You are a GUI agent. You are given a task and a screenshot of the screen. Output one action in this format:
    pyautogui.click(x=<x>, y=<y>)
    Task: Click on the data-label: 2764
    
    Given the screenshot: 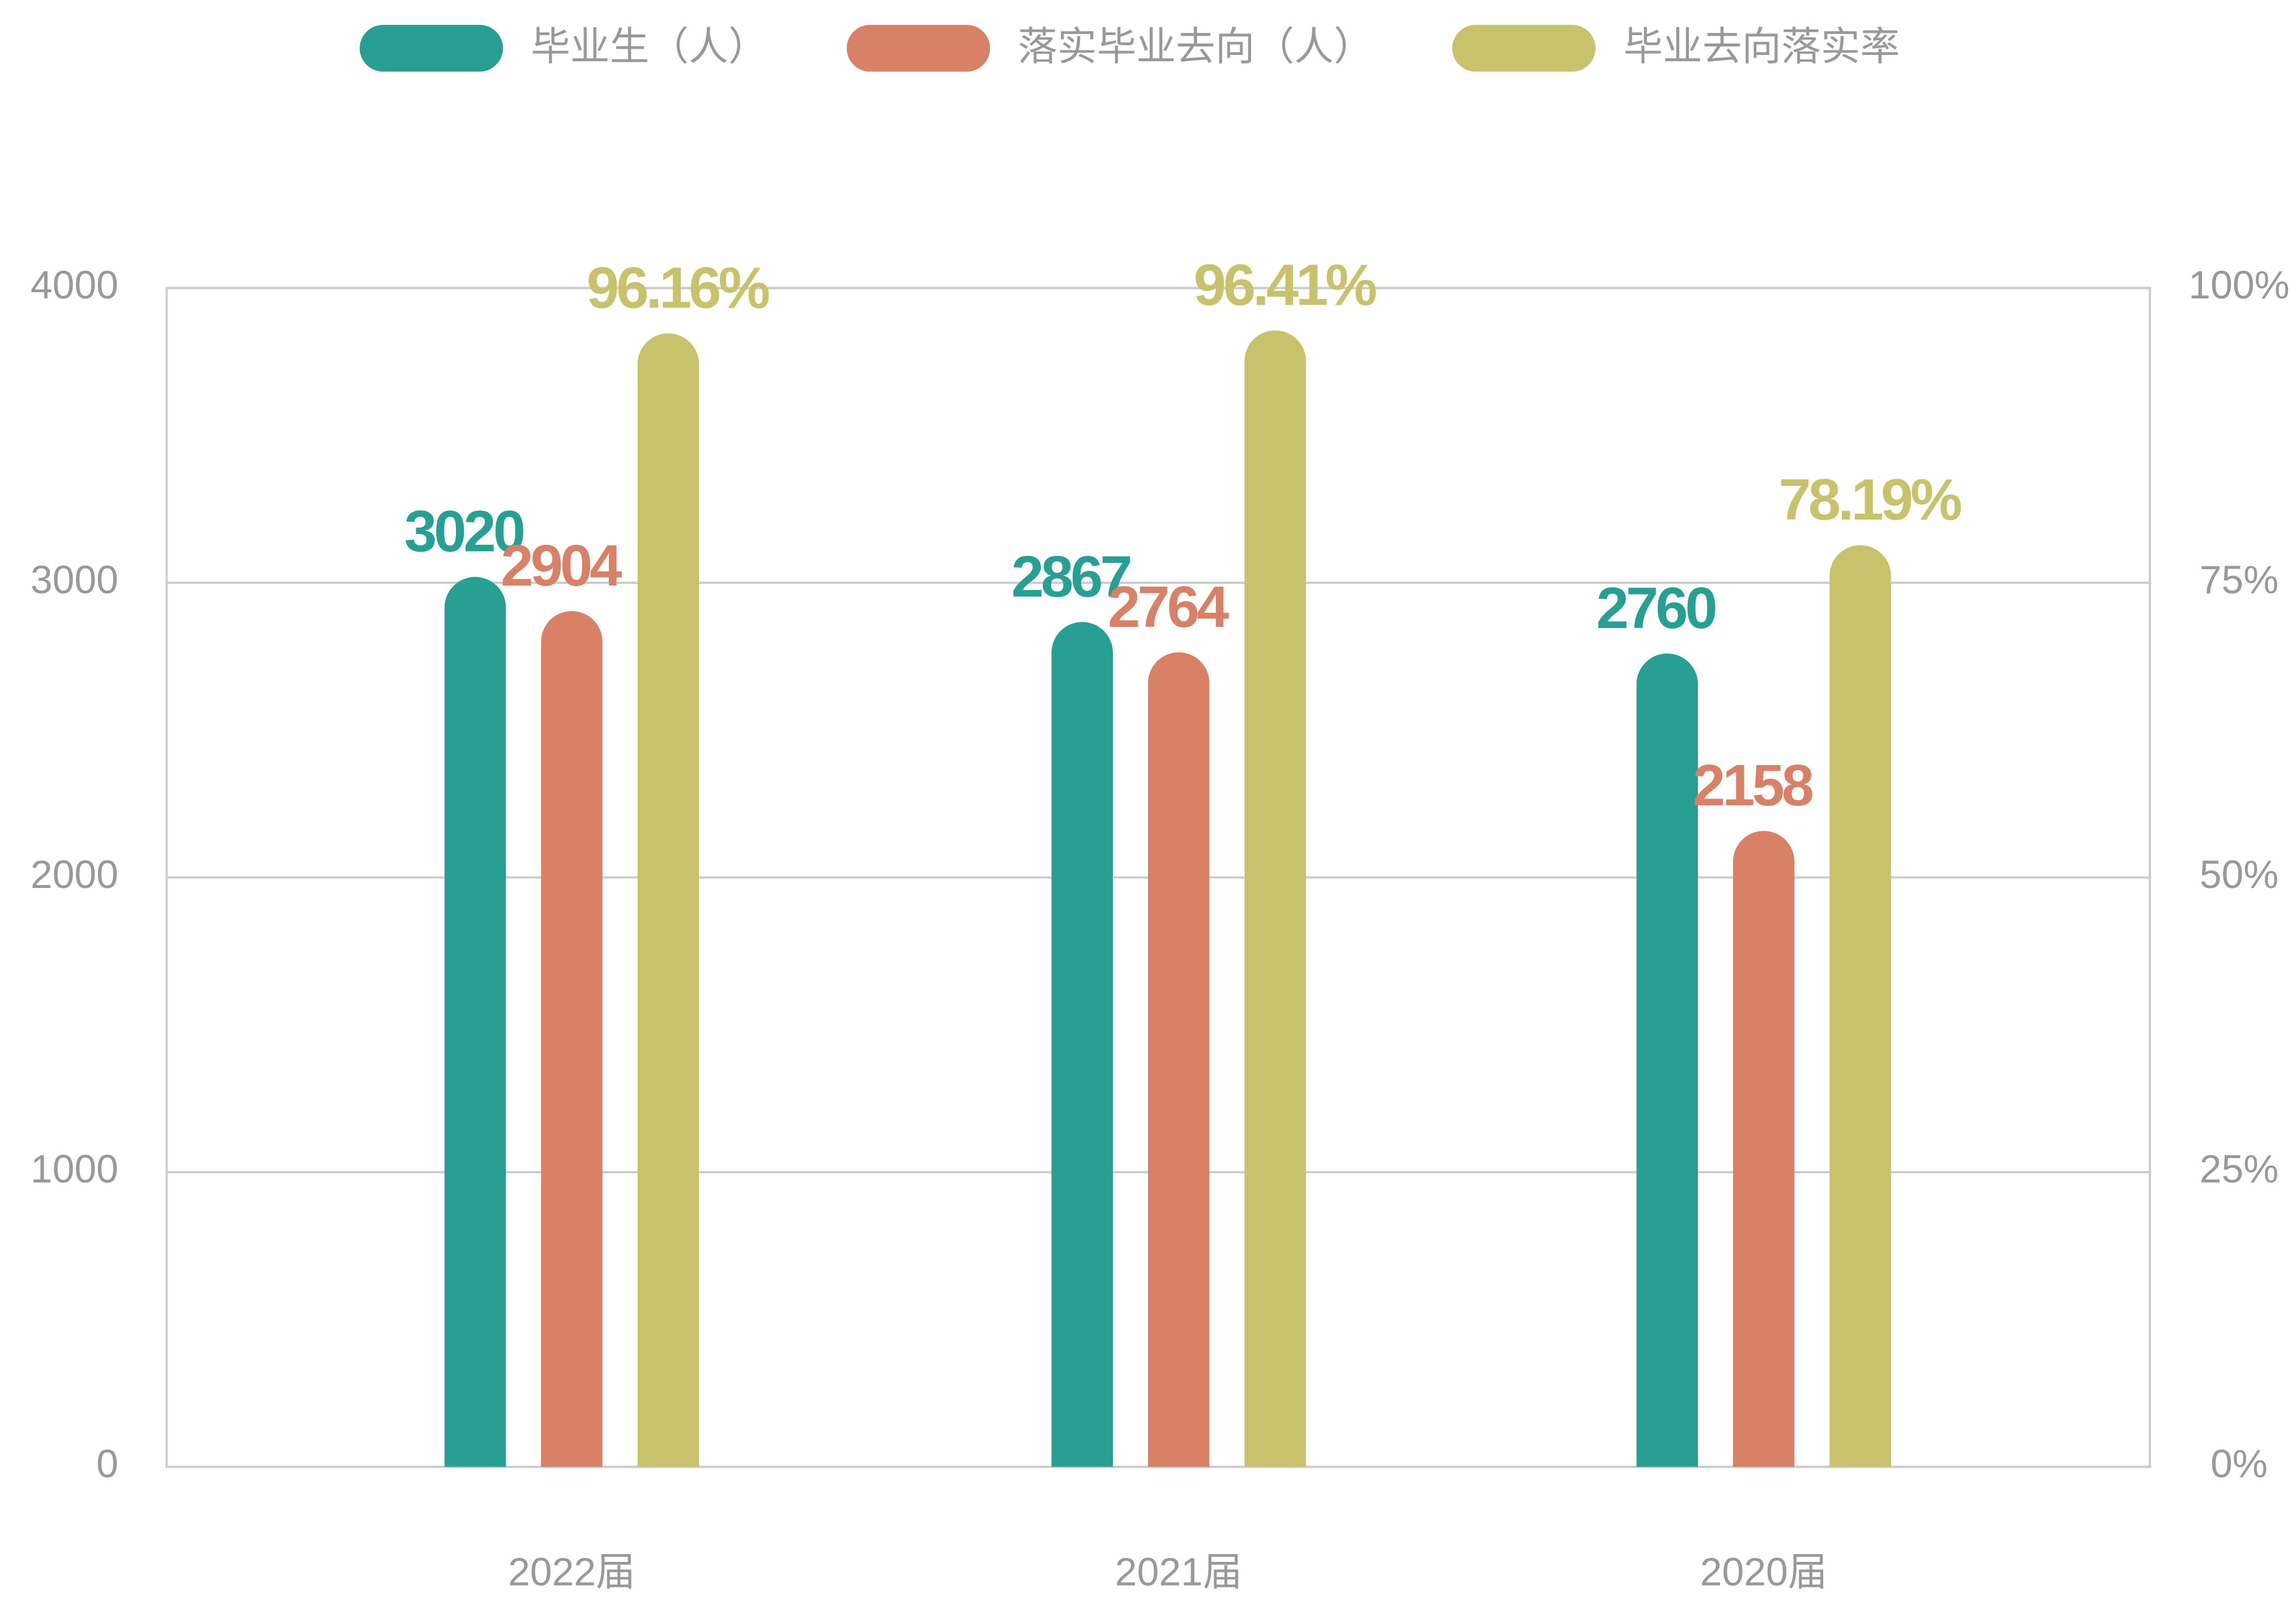 What is the action you would take?
    pyautogui.click(x=1168, y=607)
    